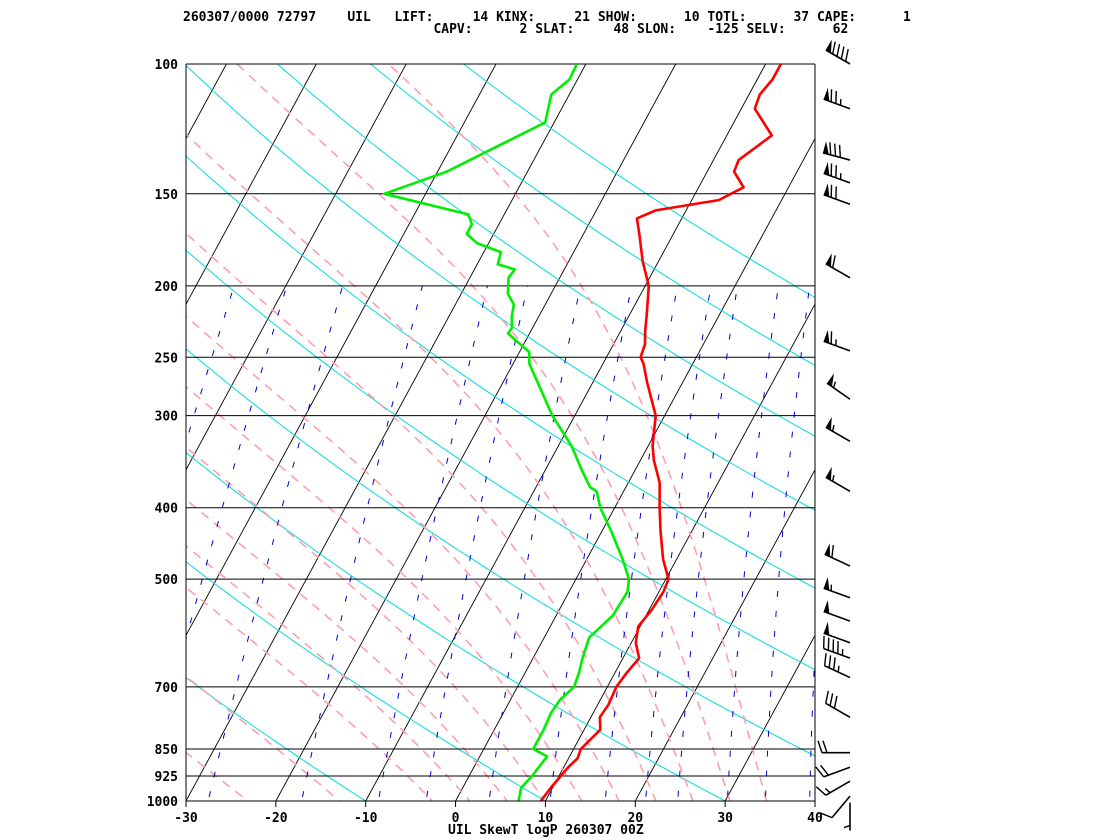 This screenshot has width=1120, height=840. What do you see at coordinates (186, 818) in the screenshot?
I see `x-tick-label: -30` at bounding box center [186, 818].